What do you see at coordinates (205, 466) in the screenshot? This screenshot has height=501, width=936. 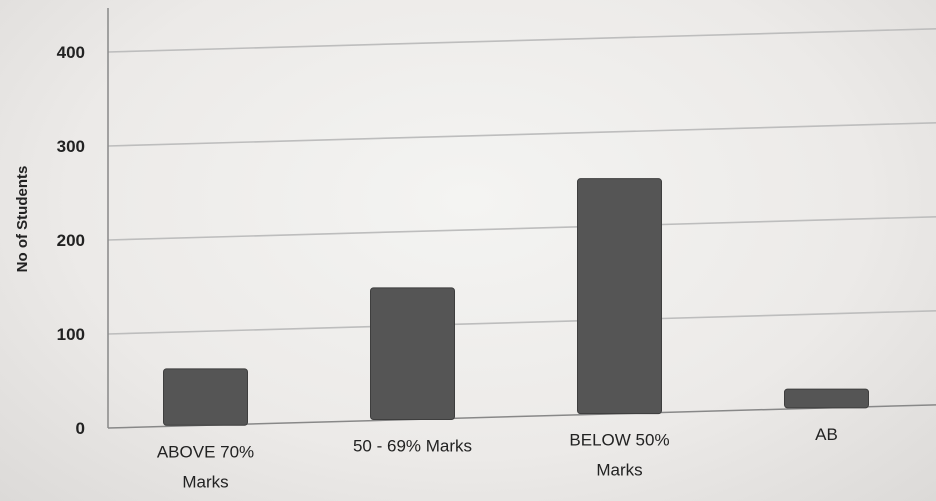 I see `x-category-label: ABOVE 70% Marks` at bounding box center [205, 466].